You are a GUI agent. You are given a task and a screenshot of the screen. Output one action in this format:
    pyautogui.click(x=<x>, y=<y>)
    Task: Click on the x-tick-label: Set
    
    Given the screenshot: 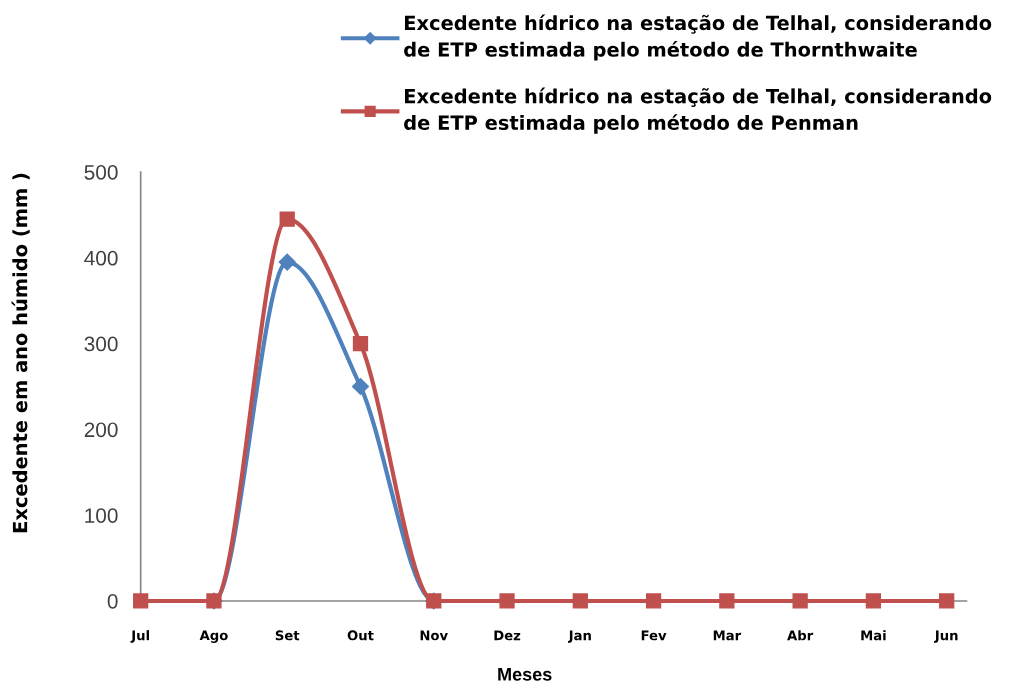 What is the action you would take?
    pyautogui.click(x=287, y=635)
    